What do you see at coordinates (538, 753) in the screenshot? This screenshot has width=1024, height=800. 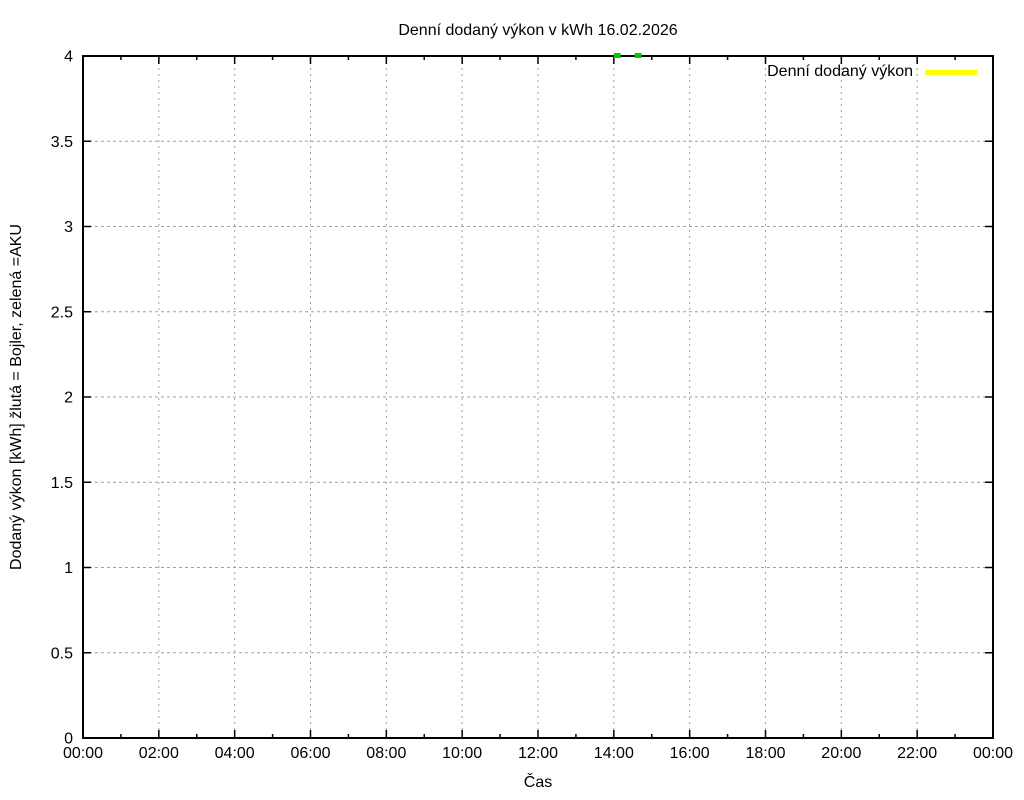 I see `x-tick-label: 12:00` at bounding box center [538, 753].